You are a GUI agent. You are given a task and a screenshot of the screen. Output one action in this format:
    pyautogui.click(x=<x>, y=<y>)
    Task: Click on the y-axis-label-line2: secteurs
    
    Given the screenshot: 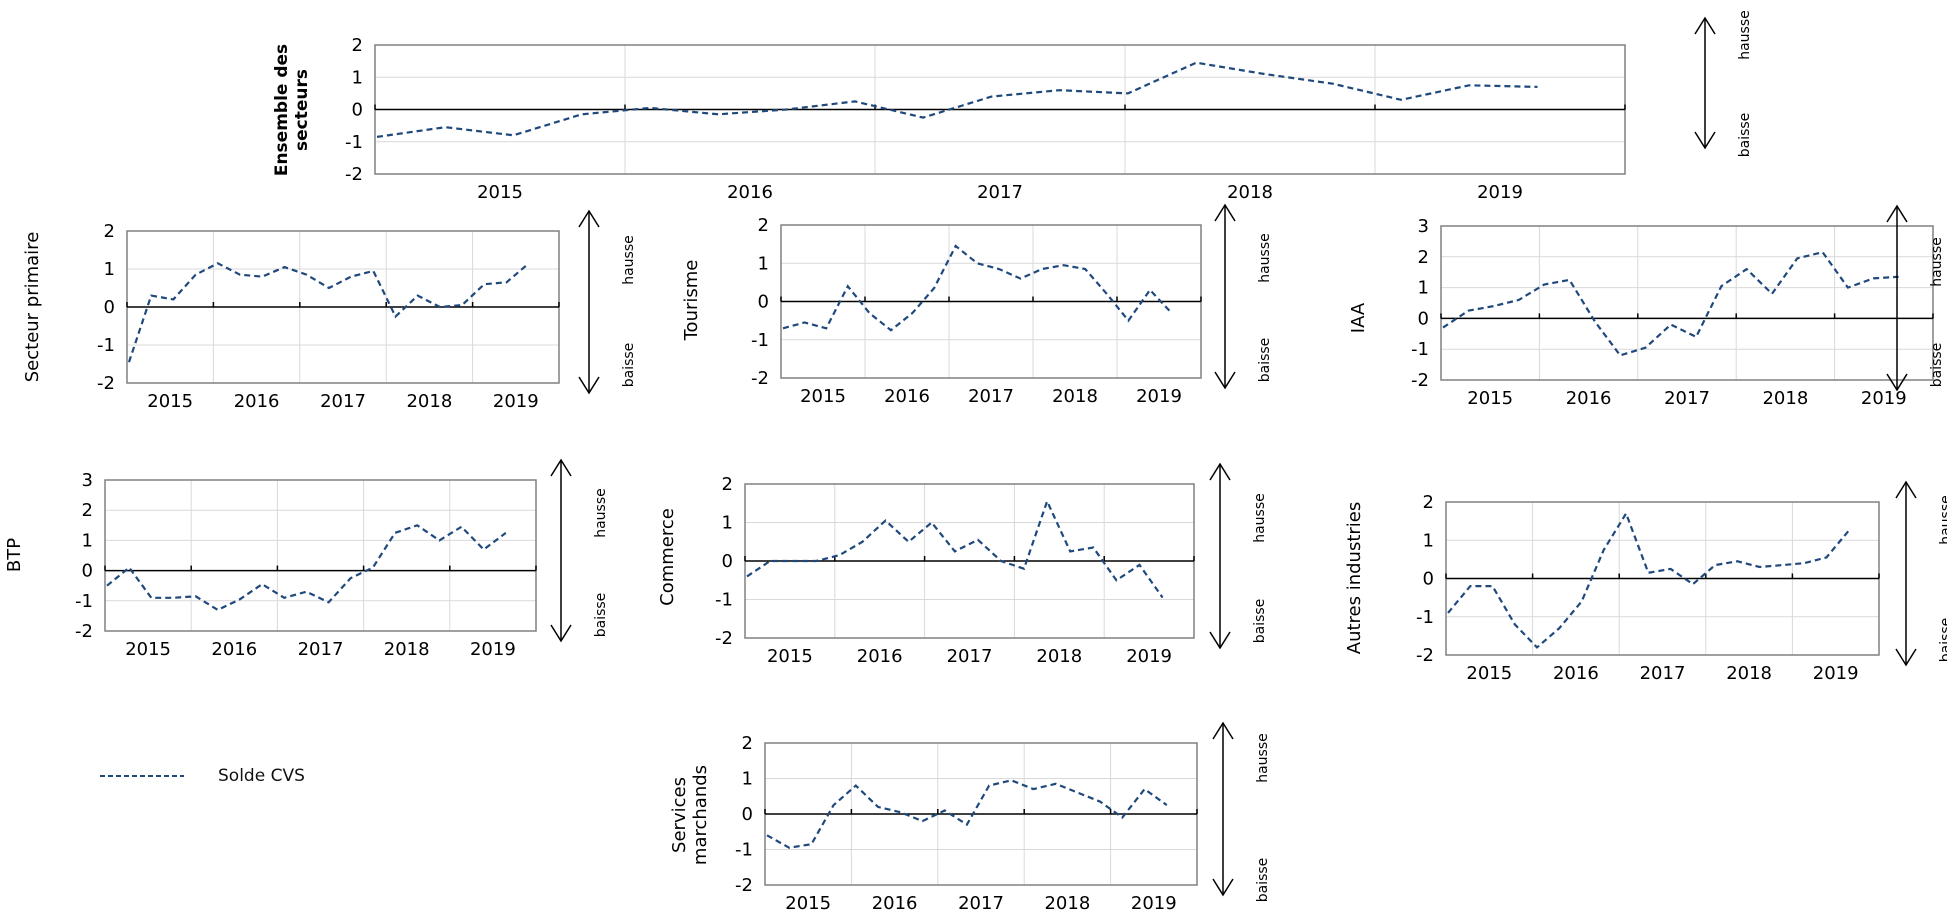 What is the action you would take?
    pyautogui.click(x=302, y=110)
    